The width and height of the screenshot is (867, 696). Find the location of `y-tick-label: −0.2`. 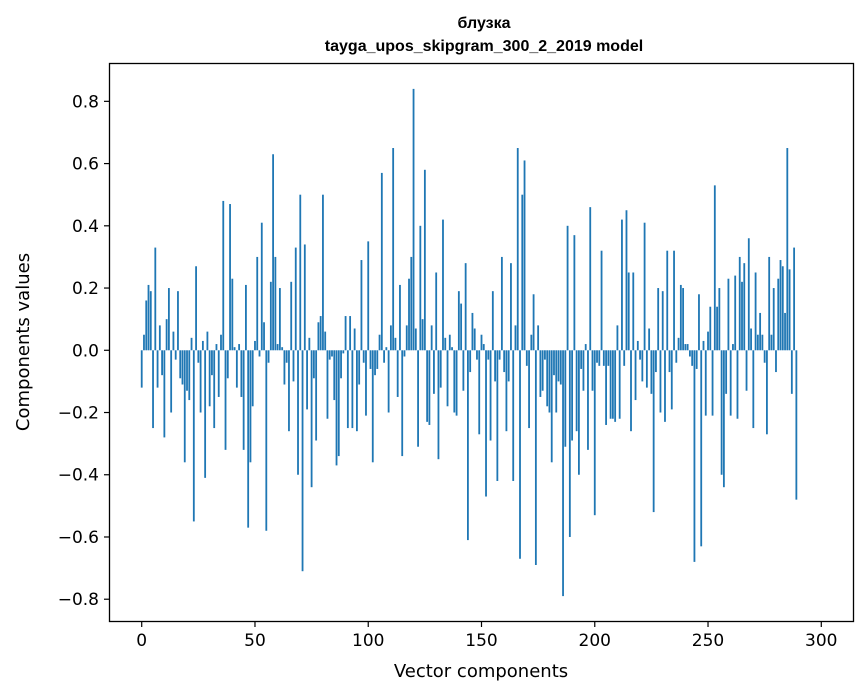

y-tick-label: −0.2 is located at coordinates (78, 414).